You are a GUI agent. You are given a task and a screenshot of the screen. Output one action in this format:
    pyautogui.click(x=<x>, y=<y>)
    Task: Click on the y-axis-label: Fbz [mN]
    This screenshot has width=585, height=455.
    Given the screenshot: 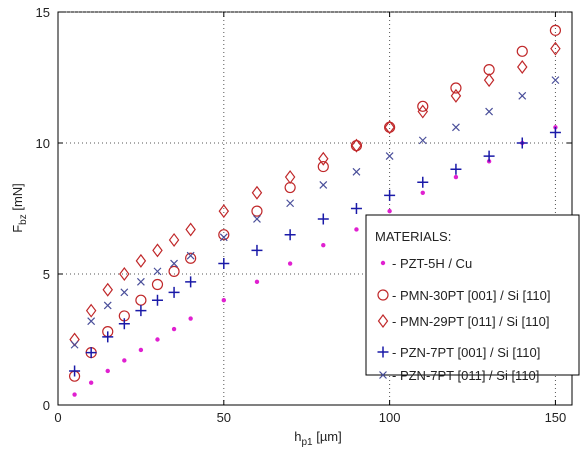 What is the action you would take?
    pyautogui.click(x=19, y=208)
    